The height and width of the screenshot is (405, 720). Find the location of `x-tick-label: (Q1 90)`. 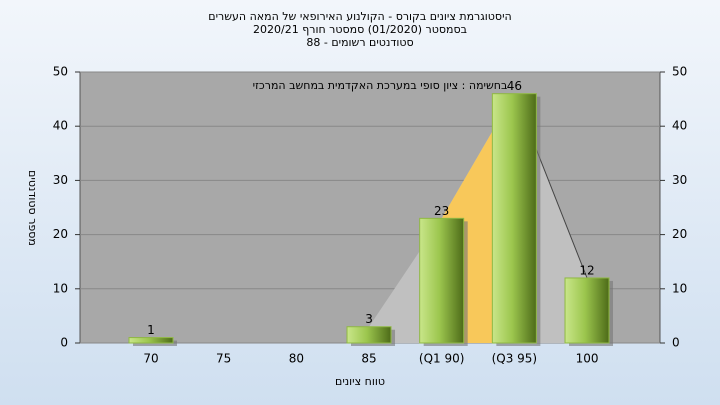

x-tick-label: (Q1 90) is located at coordinates (442, 359).